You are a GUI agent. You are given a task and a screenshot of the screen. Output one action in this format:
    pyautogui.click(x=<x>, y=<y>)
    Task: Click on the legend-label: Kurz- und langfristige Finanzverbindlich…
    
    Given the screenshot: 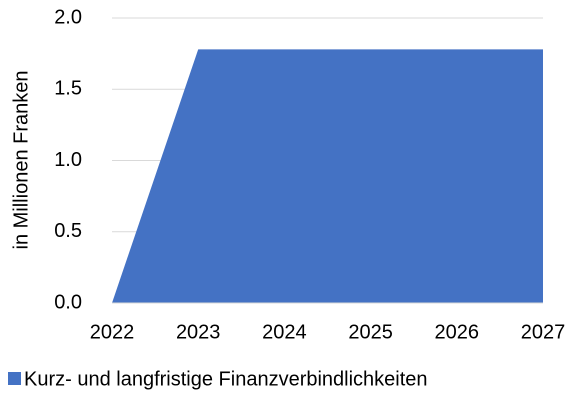 What is the action you would take?
    pyautogui.click(x=226, y=379)
    